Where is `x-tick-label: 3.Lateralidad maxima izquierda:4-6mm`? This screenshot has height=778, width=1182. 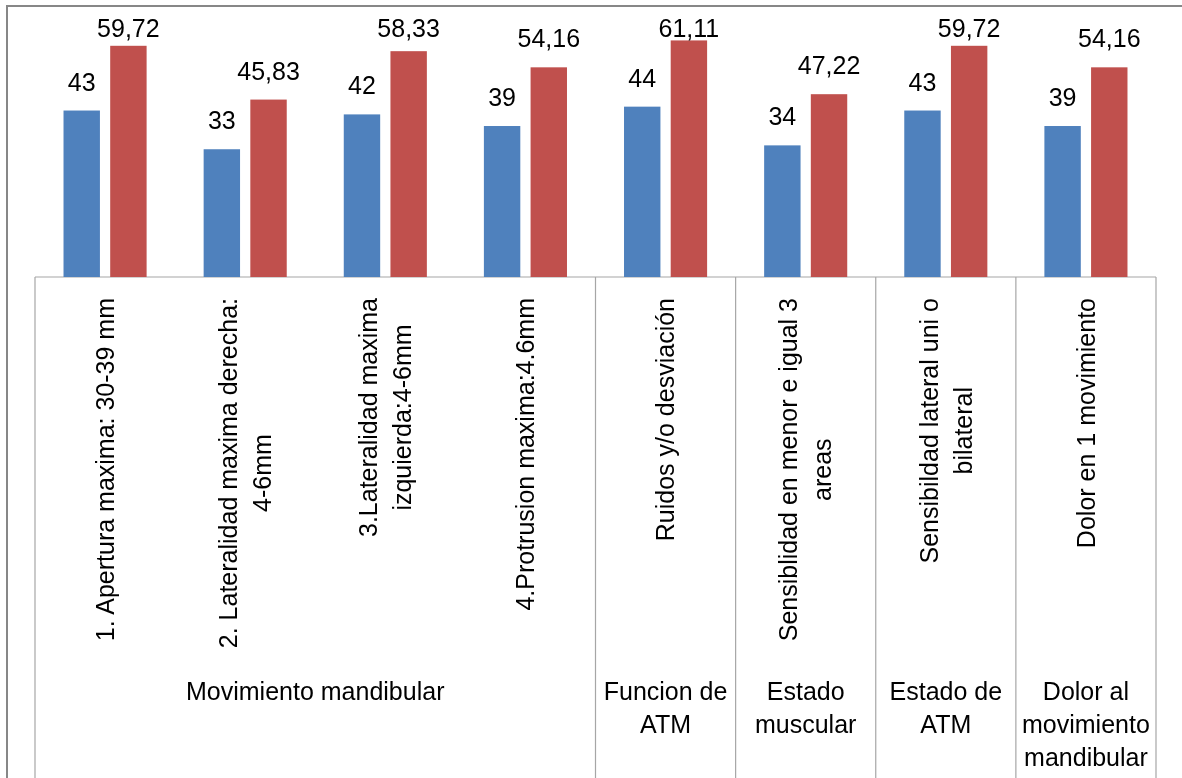 x-tick-label: 3.Lateralidad maxima izquierda:4-6mm is located at coordinates (385, 417).